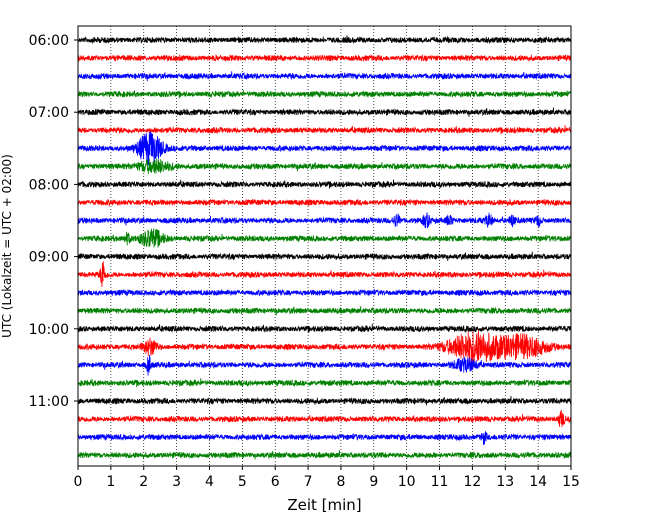 Image resolution: width=650 pixels, height=520 pixels. Describe the element at coordinates (407, 482) in the screenshot. I see `x-tick-label-10: 10` at that location.